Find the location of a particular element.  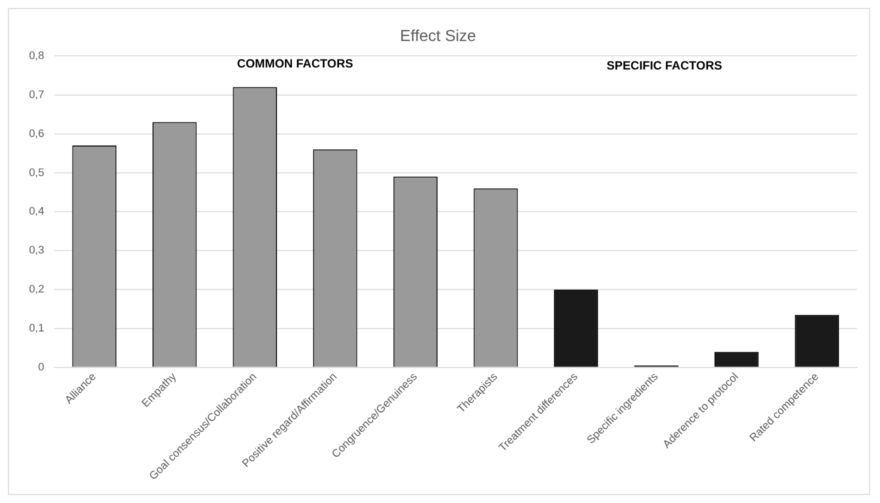

y-tick-label: 0,2 is located at coordinates (36, 290).